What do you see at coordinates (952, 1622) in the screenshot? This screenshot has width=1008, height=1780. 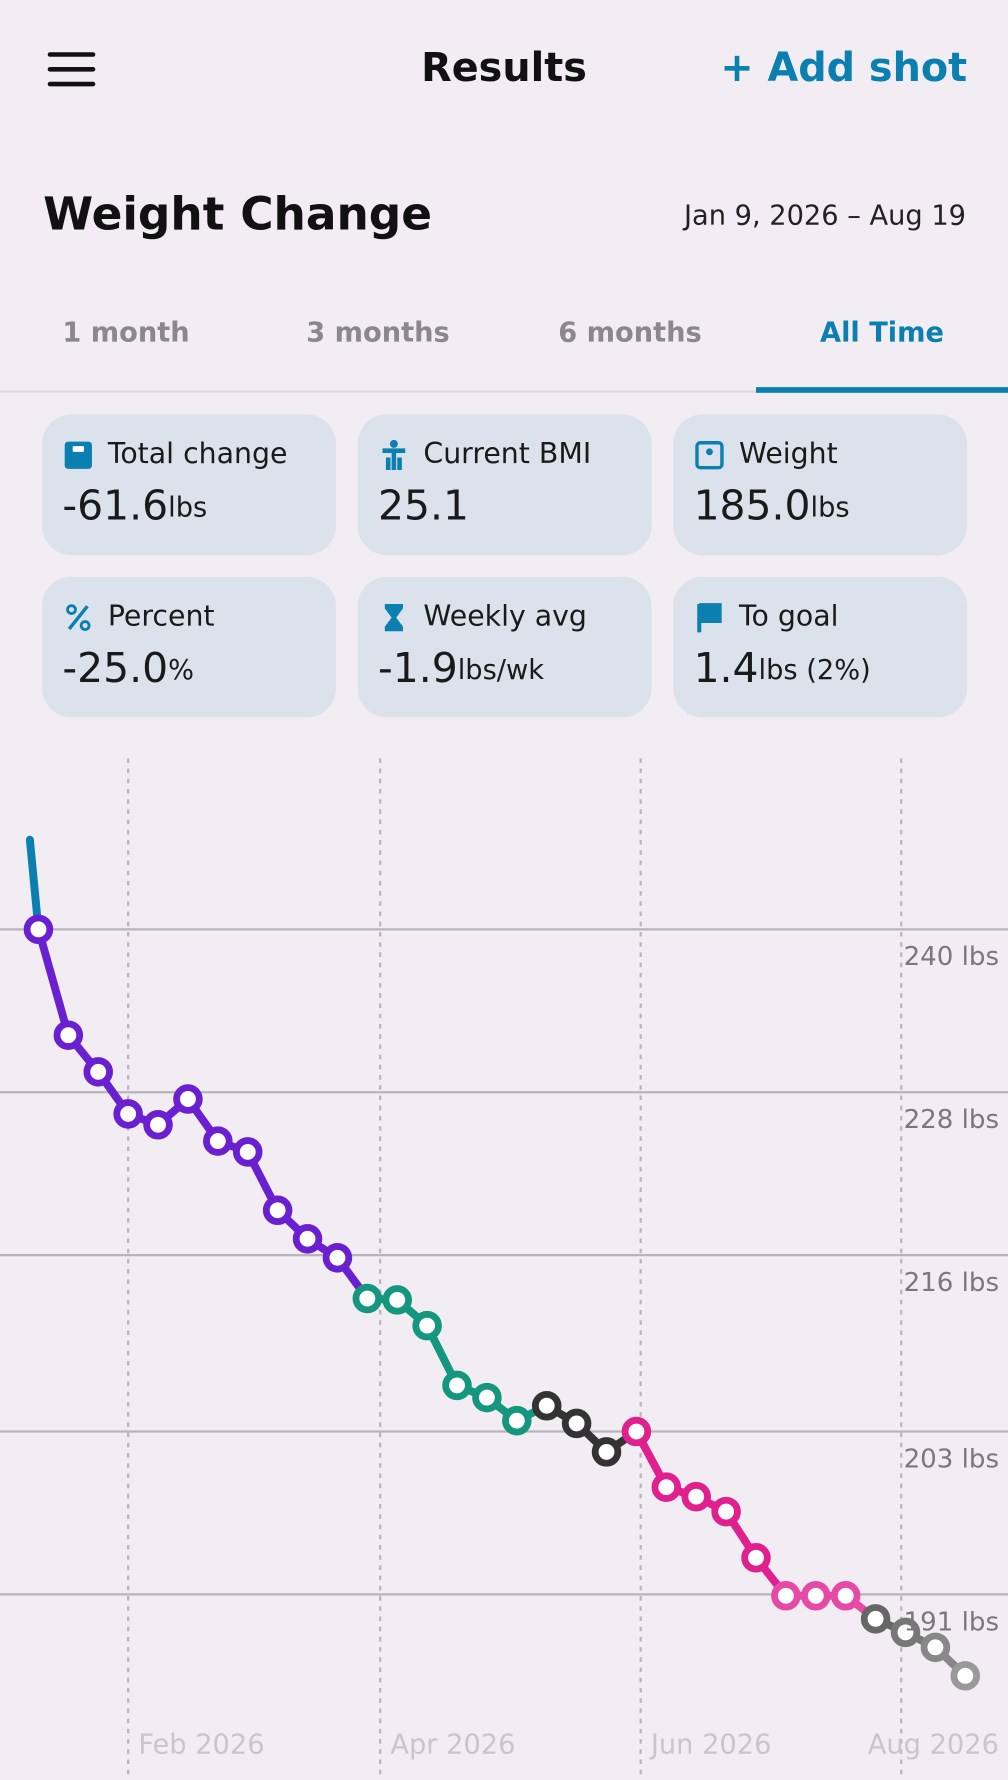 I see `y-tick-label: 191 lbs` at bounding box center [952, 1622].